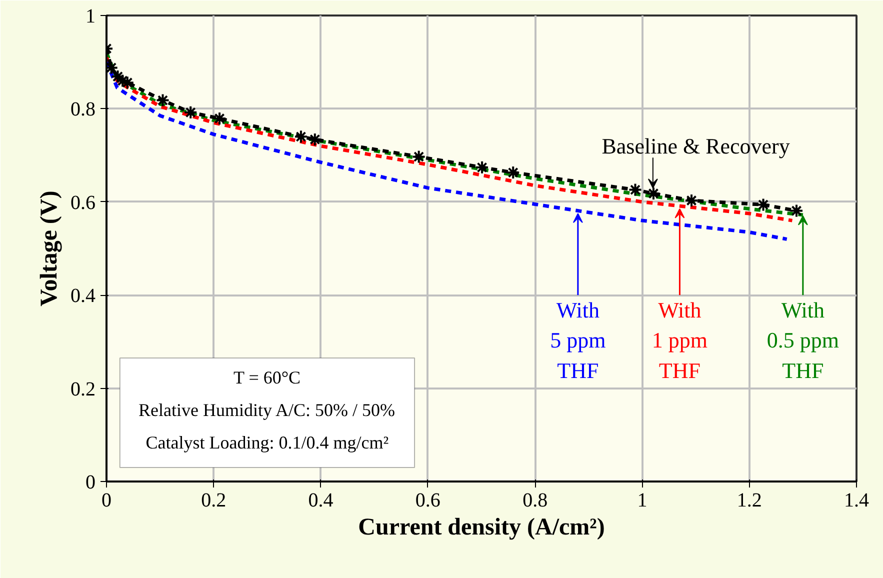 The height and width of the screenshot is (578, 883). Describe the element at coordinates (83, 389) in the screenshot. I see `y-tick-label: 0.2` at that location.